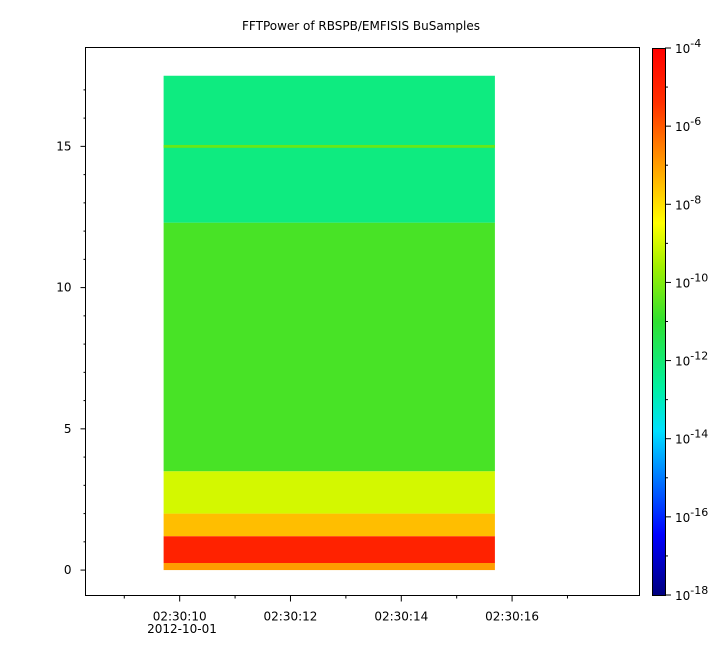  What do you see at coordinates (691, 515) in the screenshot?
I see `colorbar-tick-label: 10⁻¹⁶` at bounding box center [691, 515].